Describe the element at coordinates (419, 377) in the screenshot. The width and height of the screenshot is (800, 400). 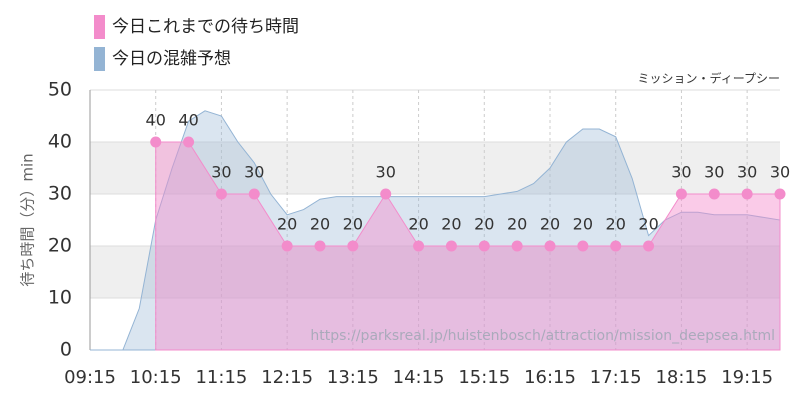
I see `x-tick-label: 14:15` at that location.